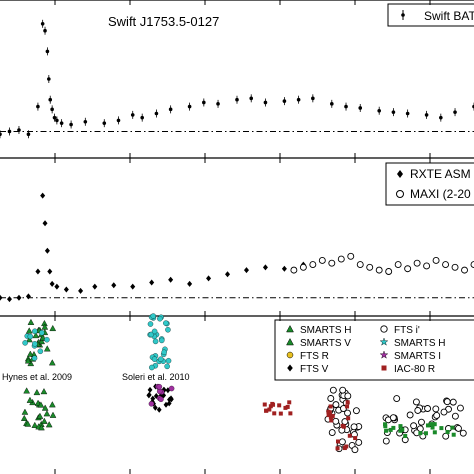  I want to click on panel-title: Swift J1753.5-0127, so click(163, 21).